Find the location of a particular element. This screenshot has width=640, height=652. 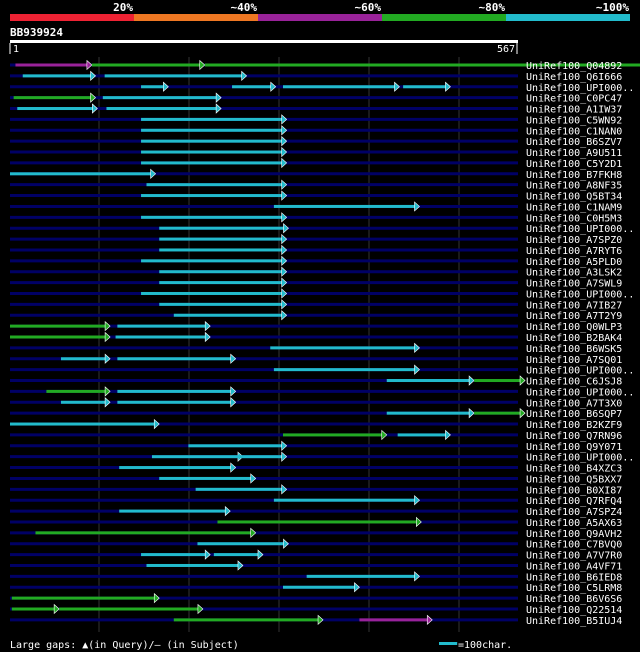

hit-row: UniRef100_B6IED8 is located at coordinates (316, 577).